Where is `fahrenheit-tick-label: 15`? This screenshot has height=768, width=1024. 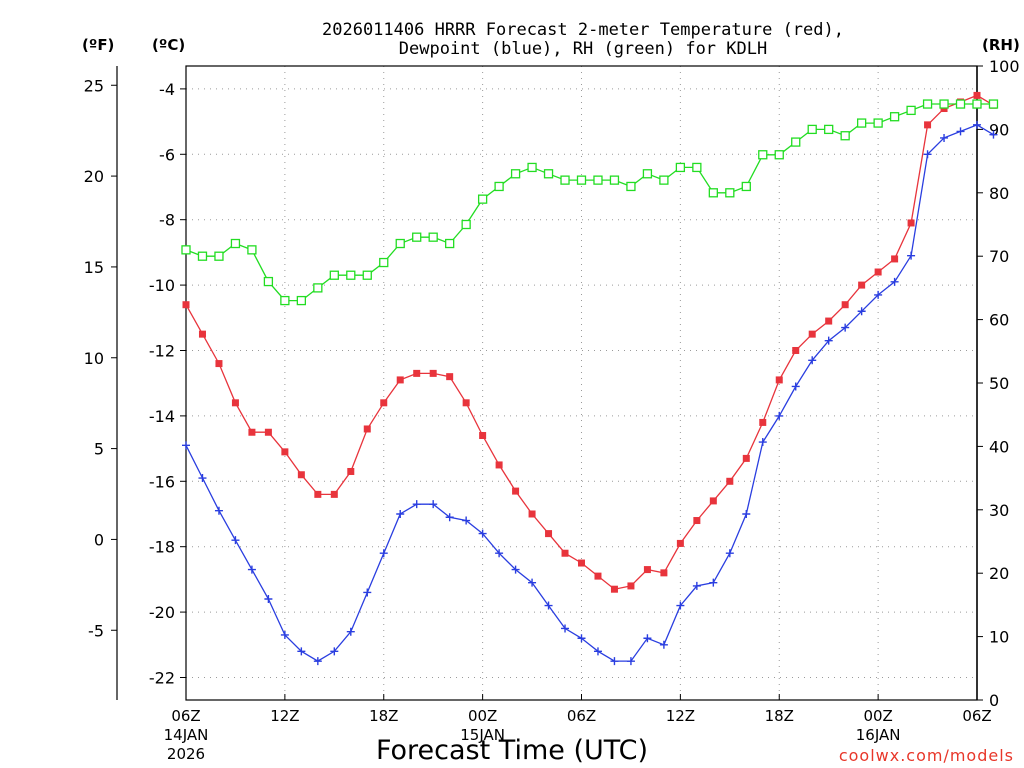
fahrenheit-tick-label: 15 is located at coordinates (94, 267).